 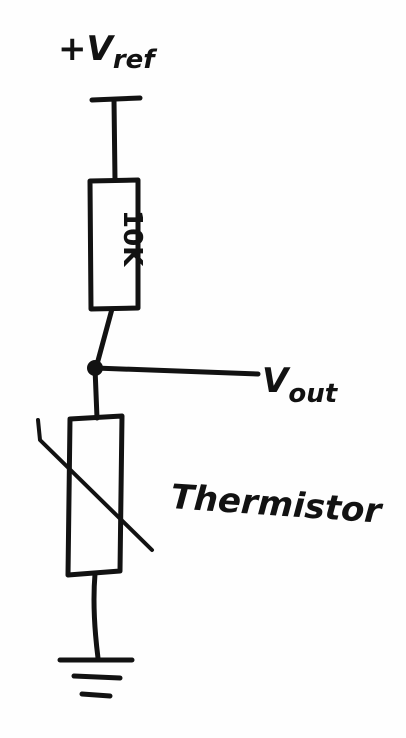 I want to click on wire-supply-to-resistor, so click(x=114, y=140).